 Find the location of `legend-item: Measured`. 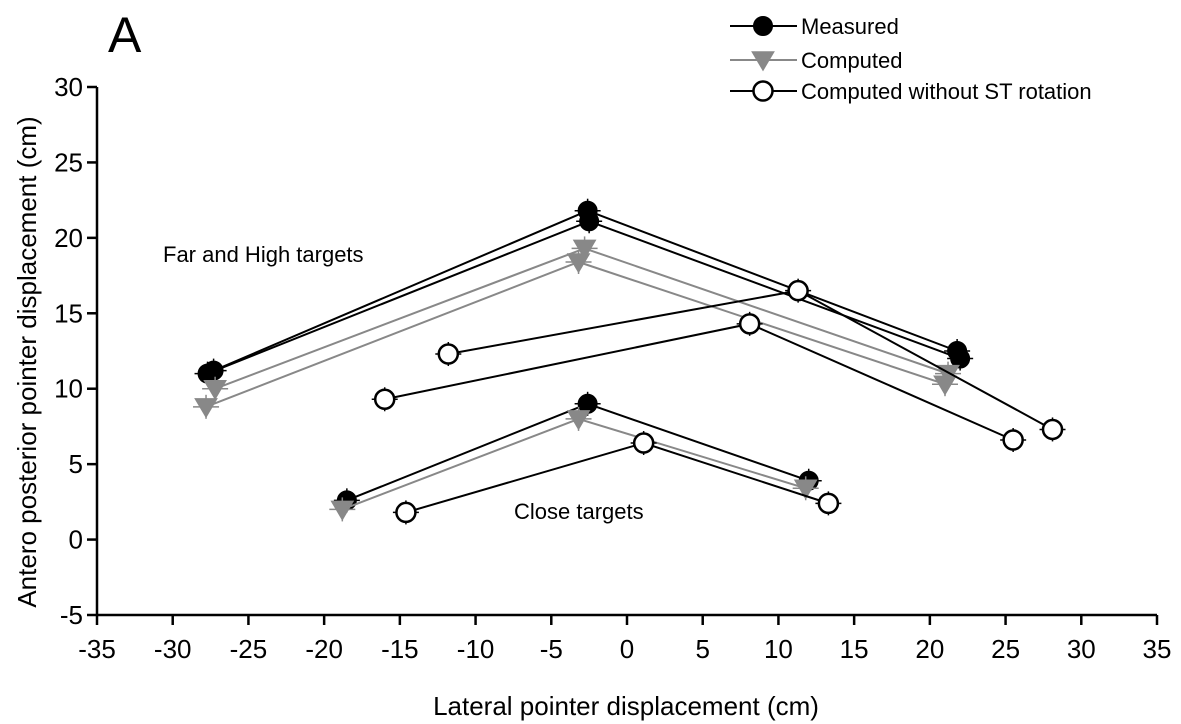

legend-item: Measured is located at coordinates (814, 26).